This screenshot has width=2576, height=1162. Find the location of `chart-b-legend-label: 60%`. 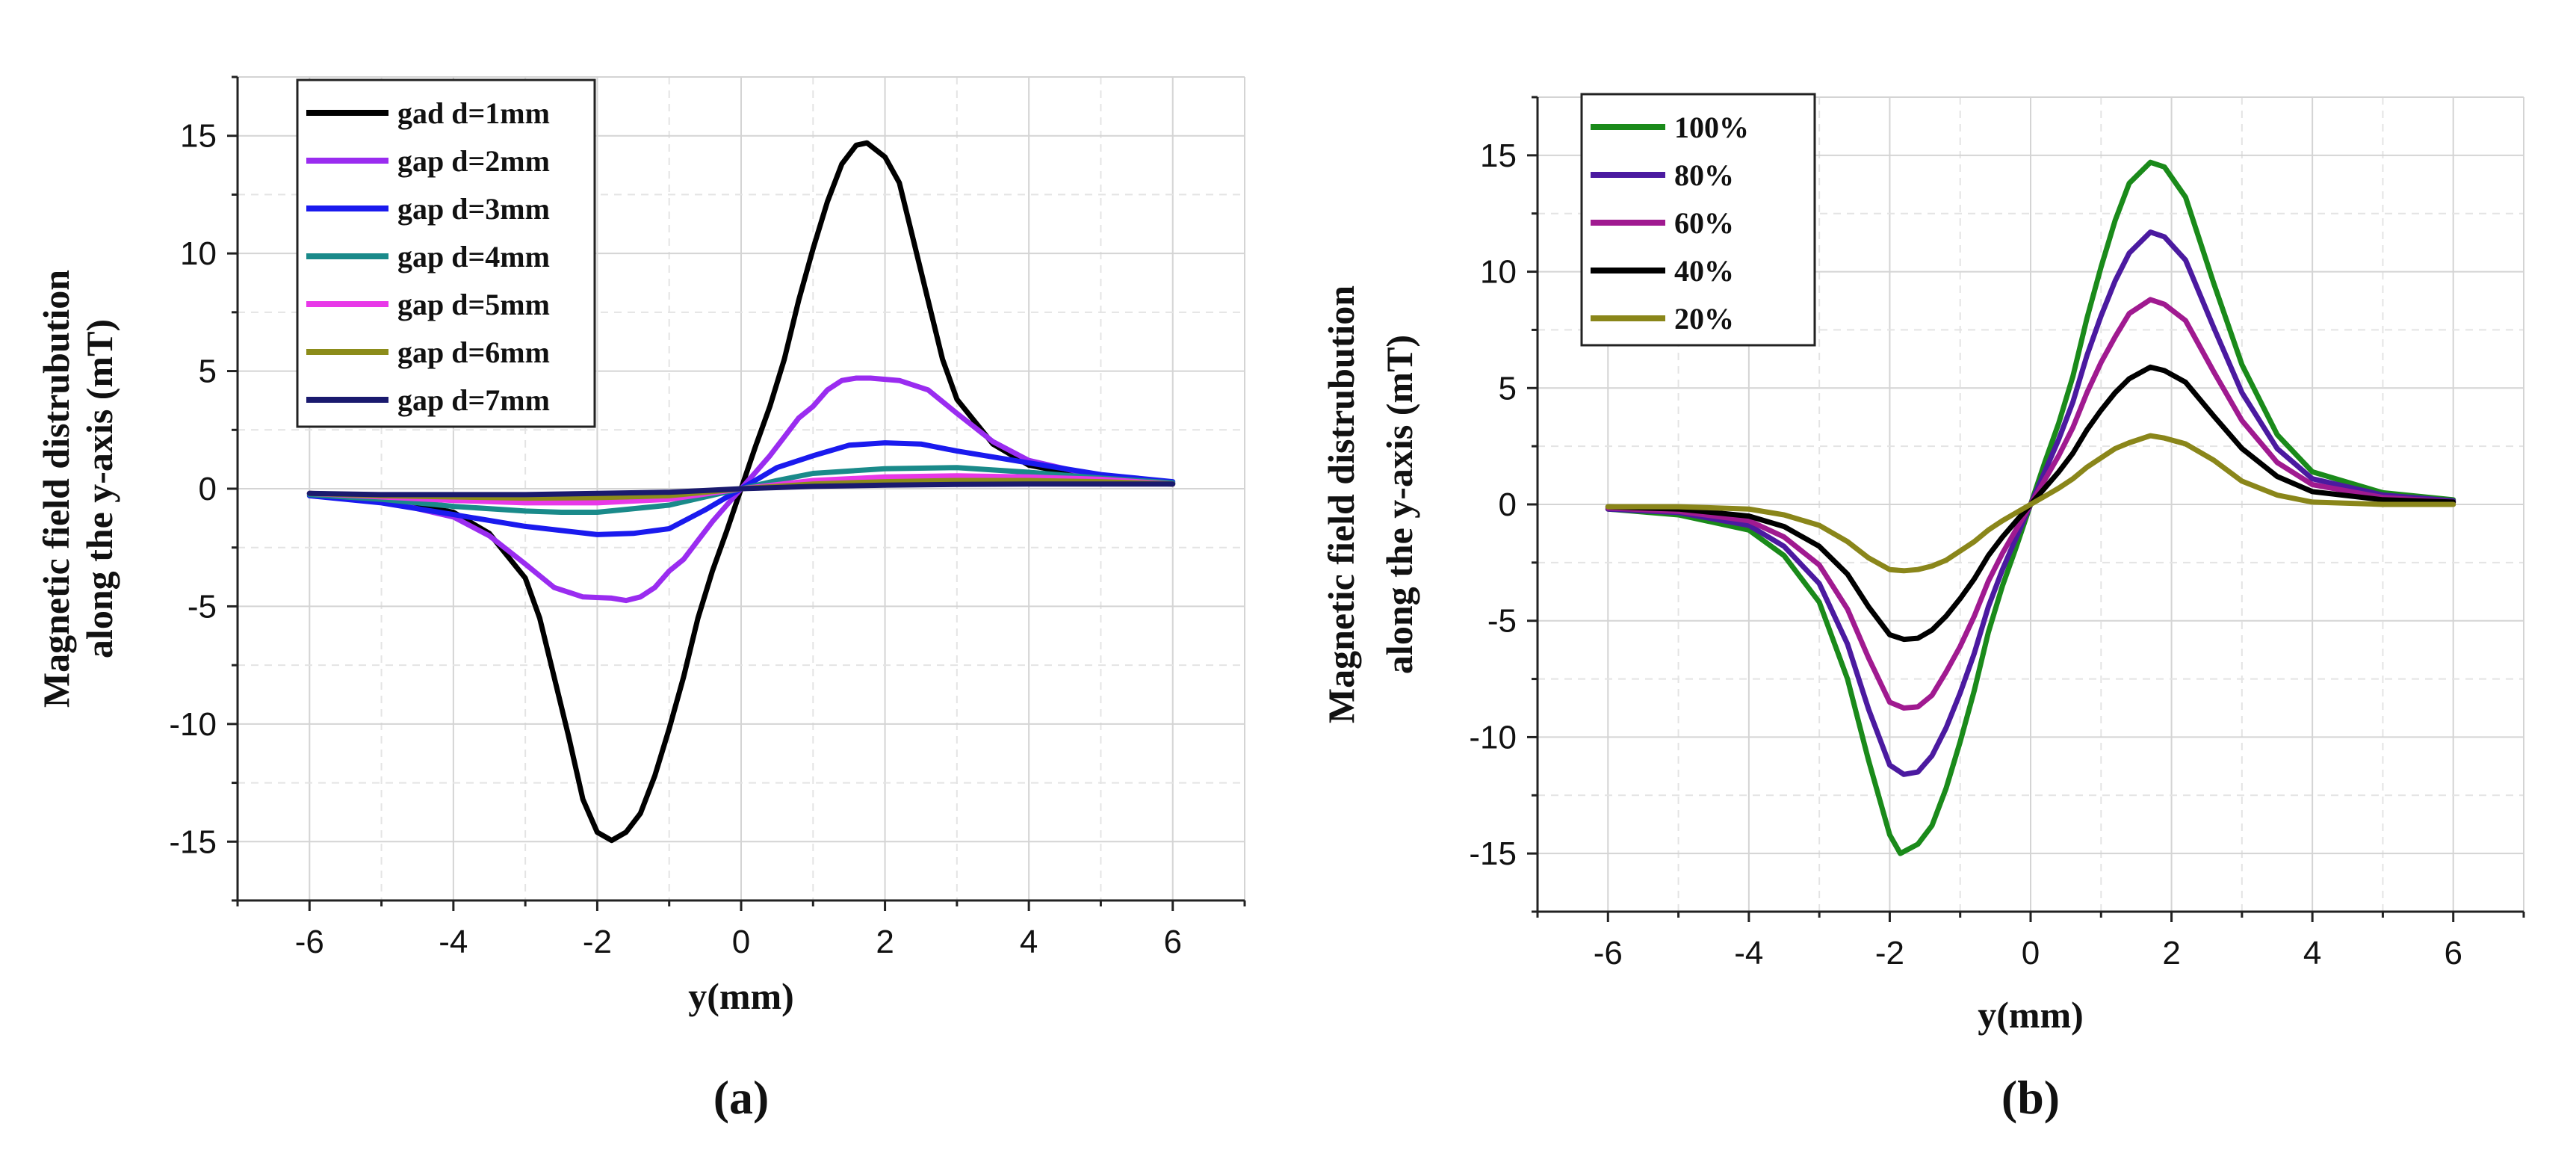

chart-b-legend-label: 60% is located at coordinates (1704, 223).